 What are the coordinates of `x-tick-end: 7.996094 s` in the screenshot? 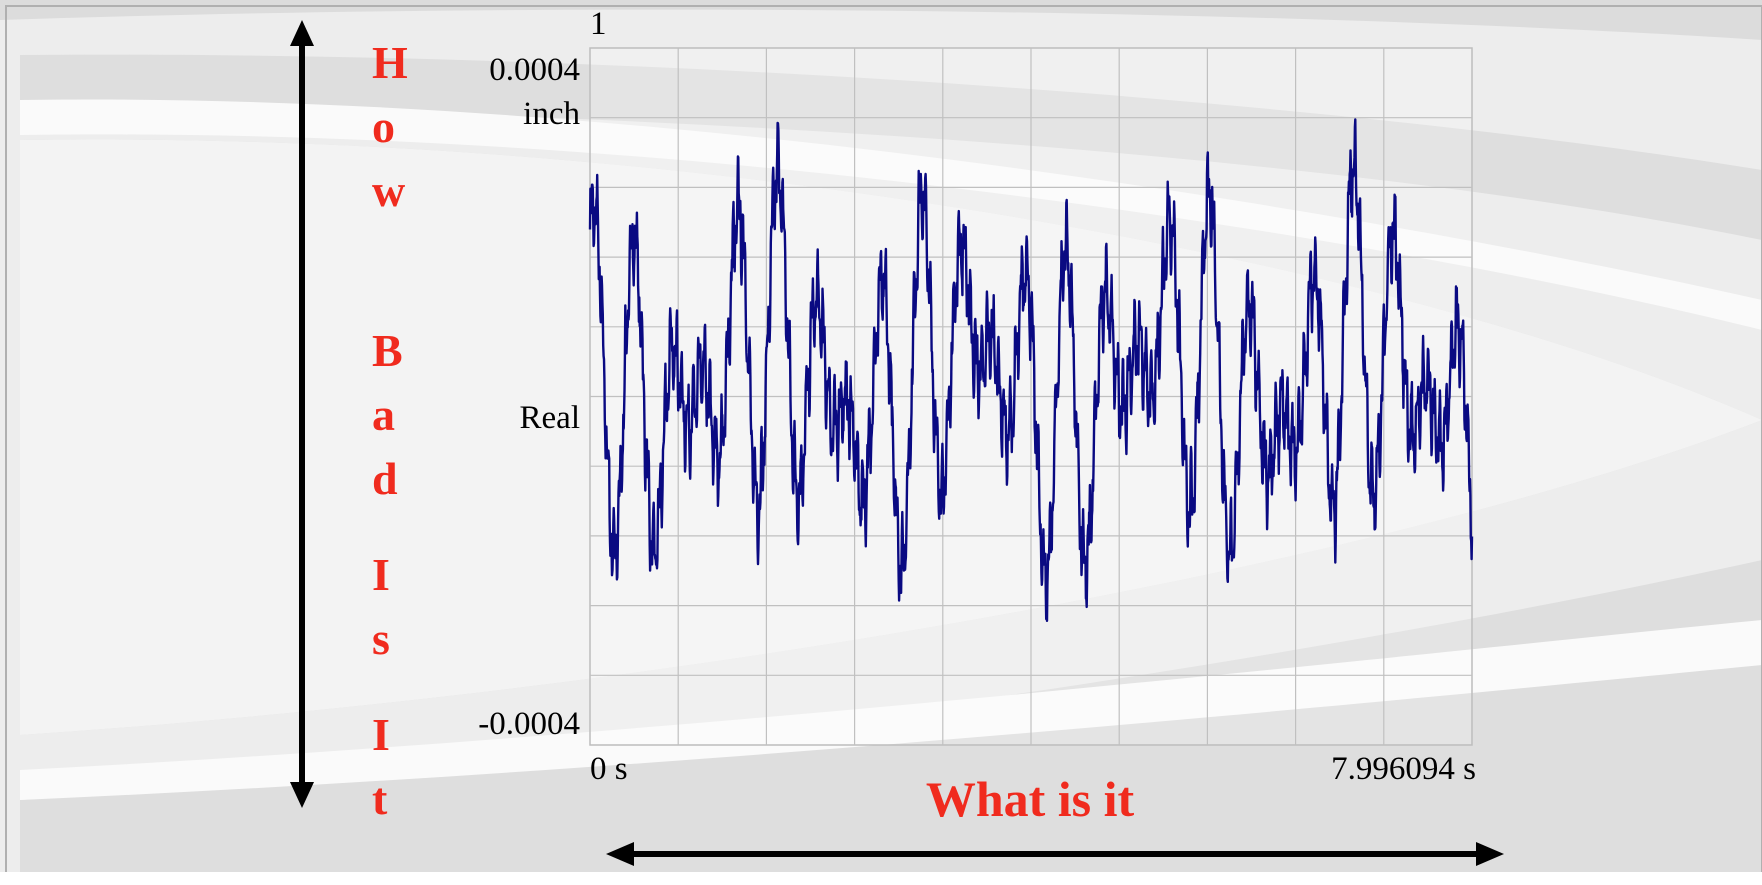 It's located at (1403, 769).